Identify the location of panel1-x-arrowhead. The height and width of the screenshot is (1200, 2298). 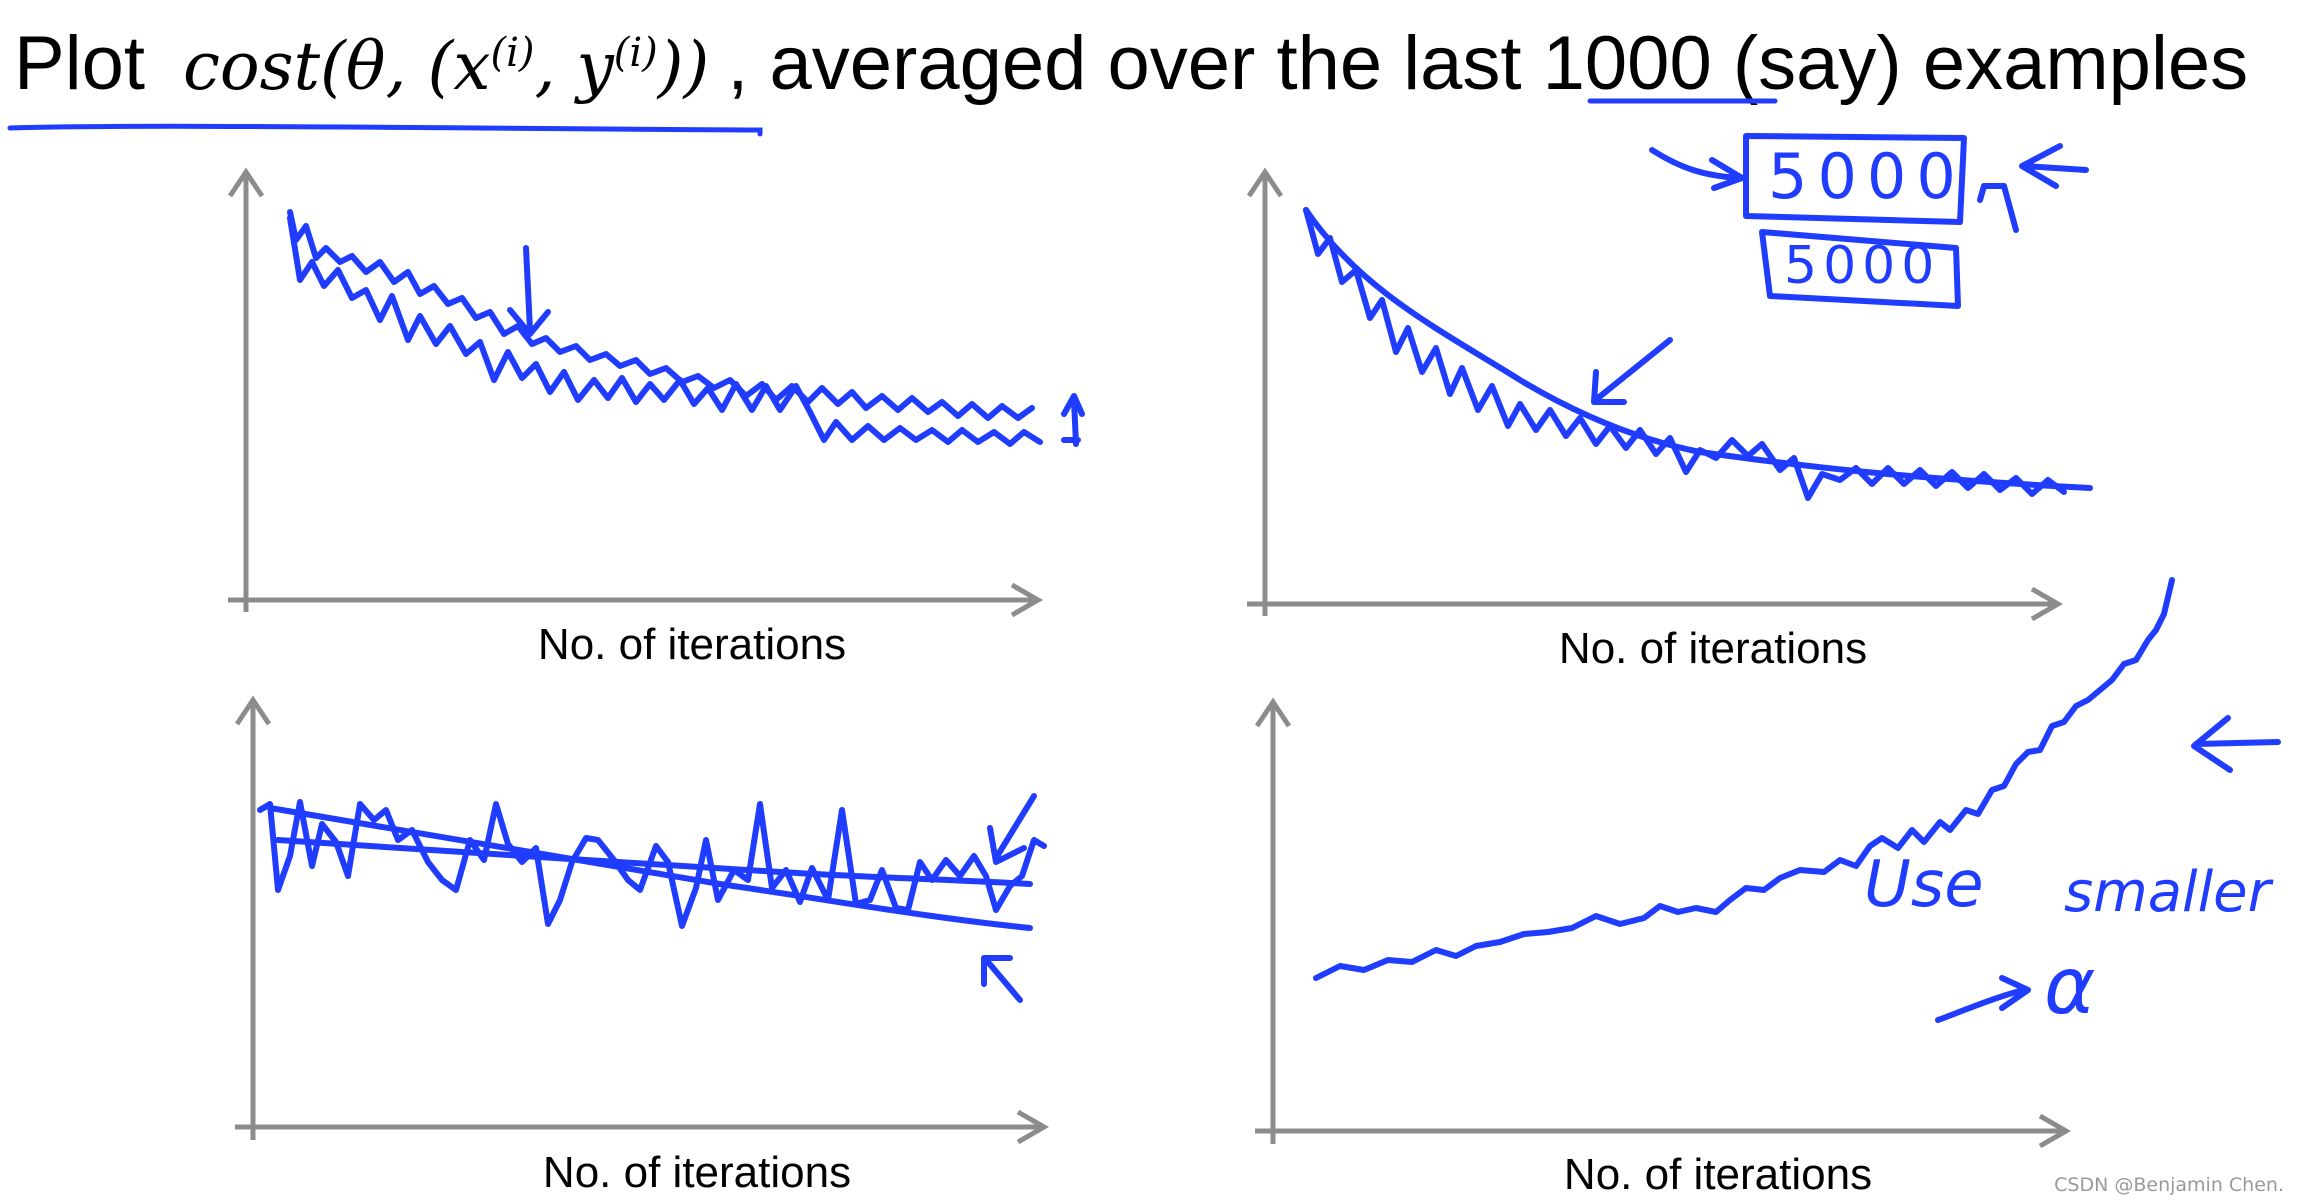
(1027, 600).